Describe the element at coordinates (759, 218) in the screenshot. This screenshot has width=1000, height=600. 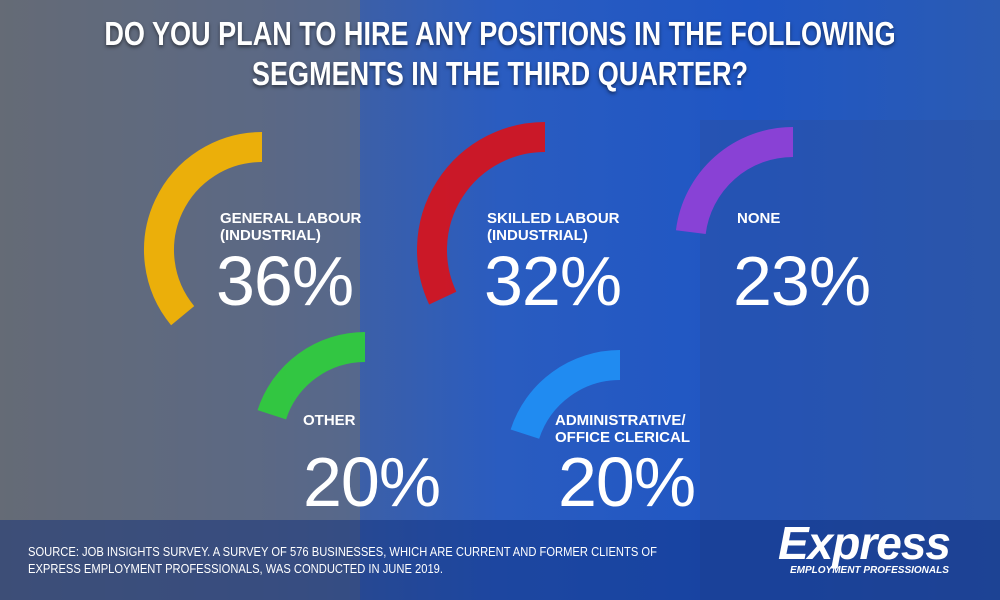
I see `category-label: NONE` at that location.